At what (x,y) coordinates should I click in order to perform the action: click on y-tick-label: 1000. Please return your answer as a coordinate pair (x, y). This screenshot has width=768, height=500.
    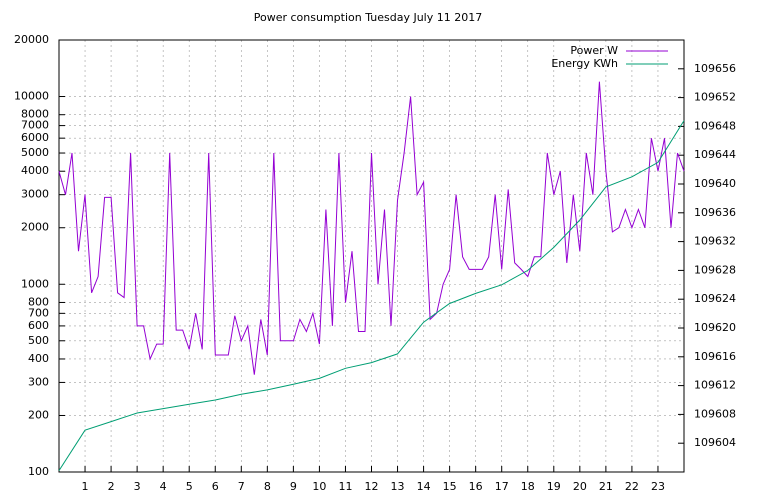
    Looking at the image, I should click on (35, 283).